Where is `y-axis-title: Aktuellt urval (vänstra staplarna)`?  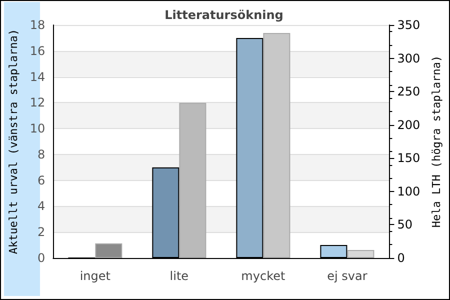 y-axis-title: Aktuellt urval (vänstra staplarna) is located at coordinates (13, 141).